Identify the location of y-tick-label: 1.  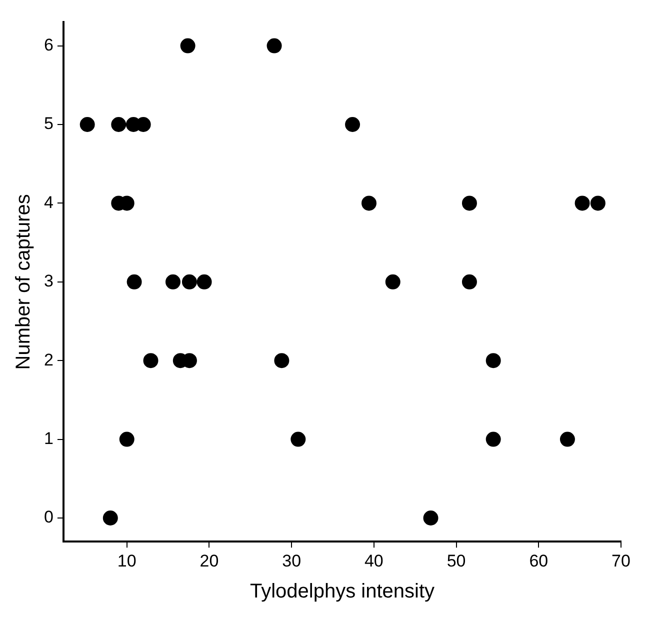
(49, 438).